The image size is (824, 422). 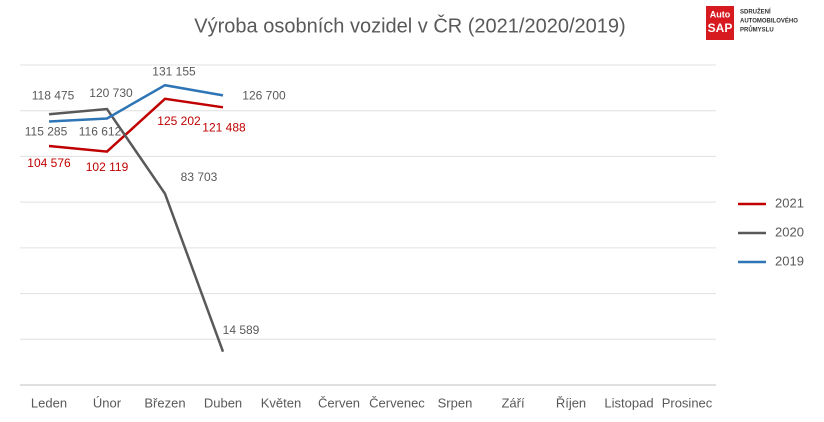 What do you see at coordinates (49, 163) in the screenshot?
I see `data-label: 104 576` at bounding box center [49, 163].